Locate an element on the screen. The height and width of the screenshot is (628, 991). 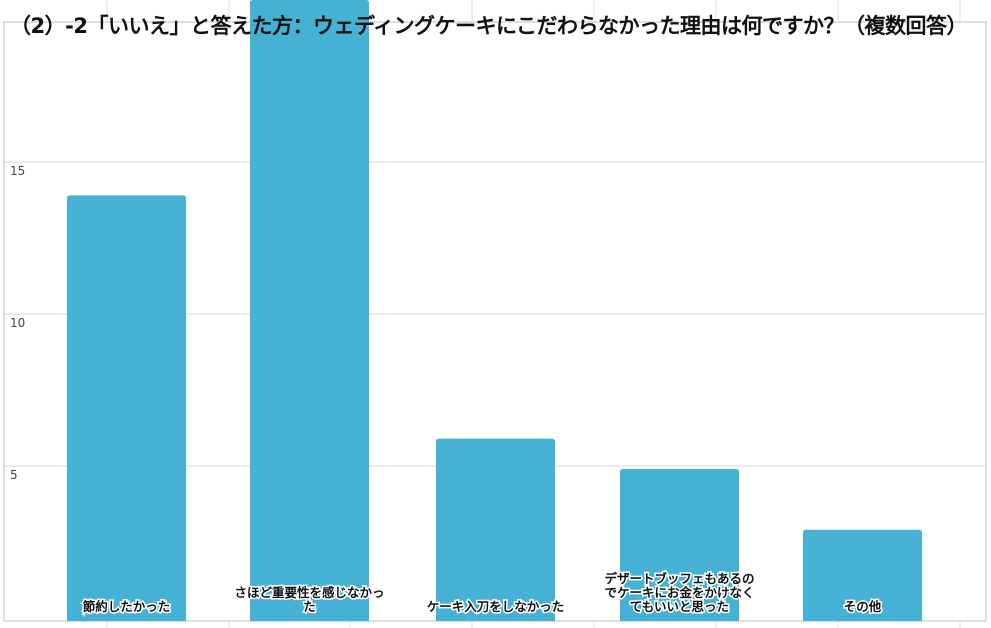
x-category-label: デザートブッフェもあるの is located at coordinates (679, 578).